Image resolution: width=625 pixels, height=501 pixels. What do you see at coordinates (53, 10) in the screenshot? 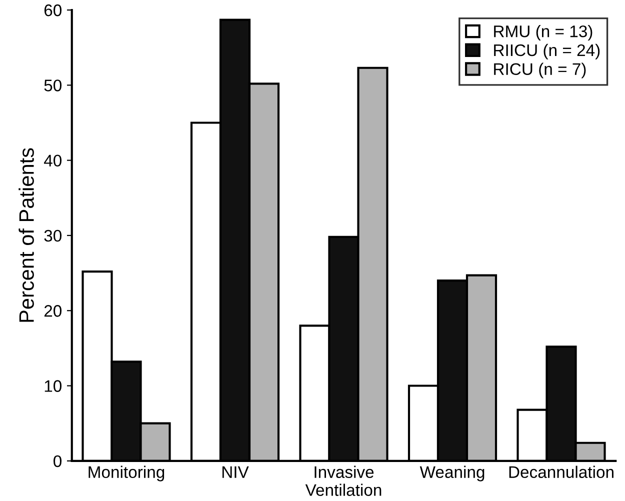
I see `y-tick-label: 60` at bounding box center [53, 10].